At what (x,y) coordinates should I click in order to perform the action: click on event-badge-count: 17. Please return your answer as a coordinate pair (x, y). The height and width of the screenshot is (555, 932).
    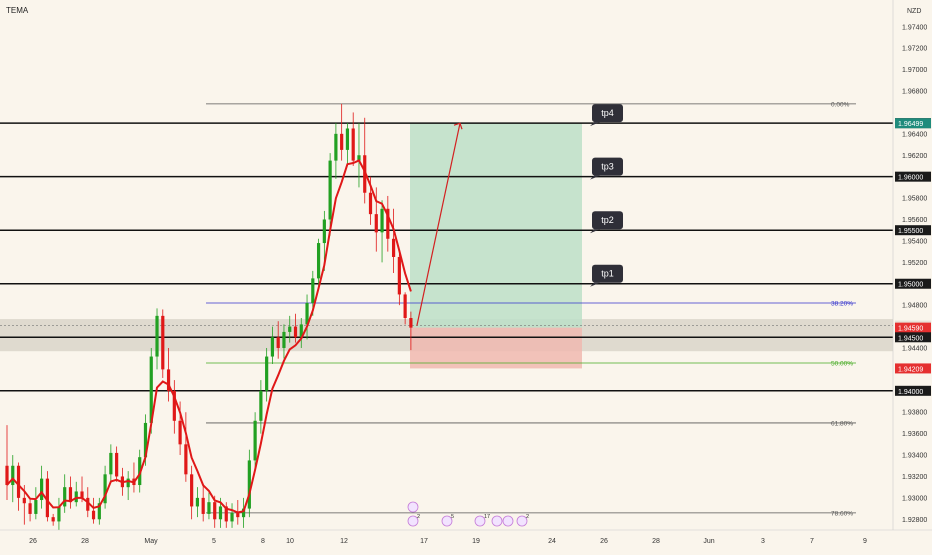
    Looking at the image, I should click on (487, 517).